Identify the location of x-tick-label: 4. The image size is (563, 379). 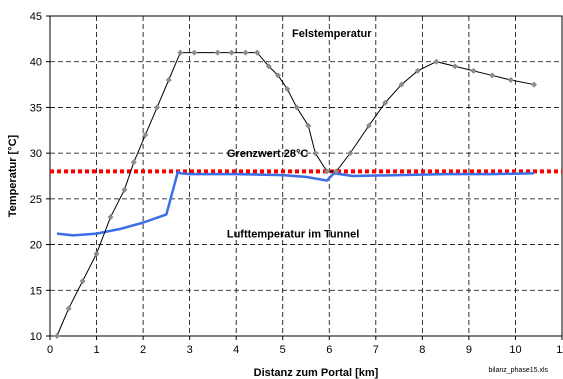
(236, 350).